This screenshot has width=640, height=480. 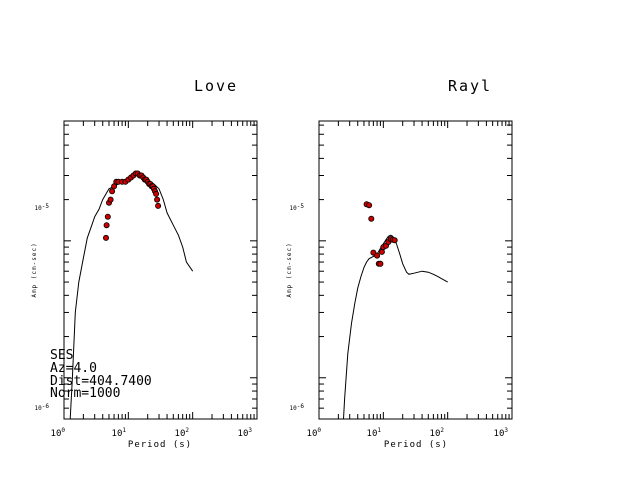 I want to click on rayl-plot-area, so click(x=395, y=310).